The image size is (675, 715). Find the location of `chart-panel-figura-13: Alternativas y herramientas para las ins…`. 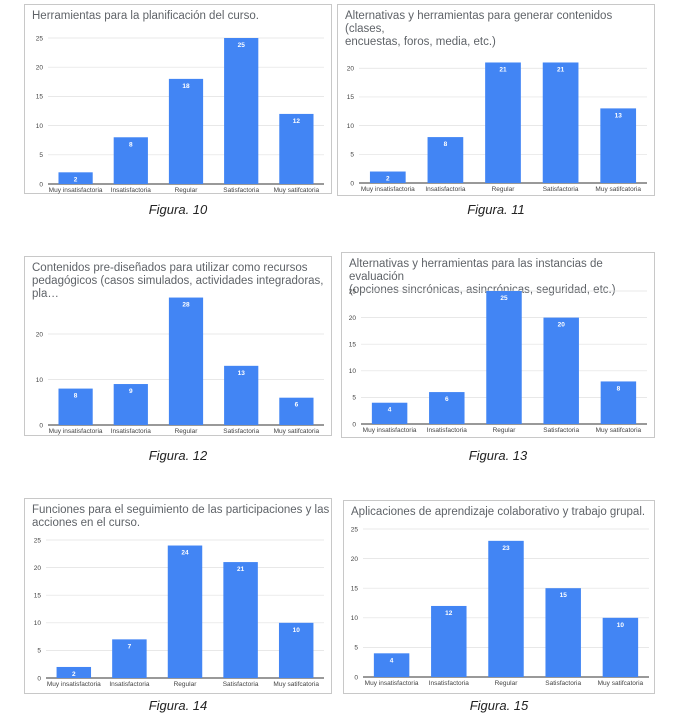

chart-panel-figura-13: Alternativas y herramientas para las ins… is located at coordinates (498, 359).